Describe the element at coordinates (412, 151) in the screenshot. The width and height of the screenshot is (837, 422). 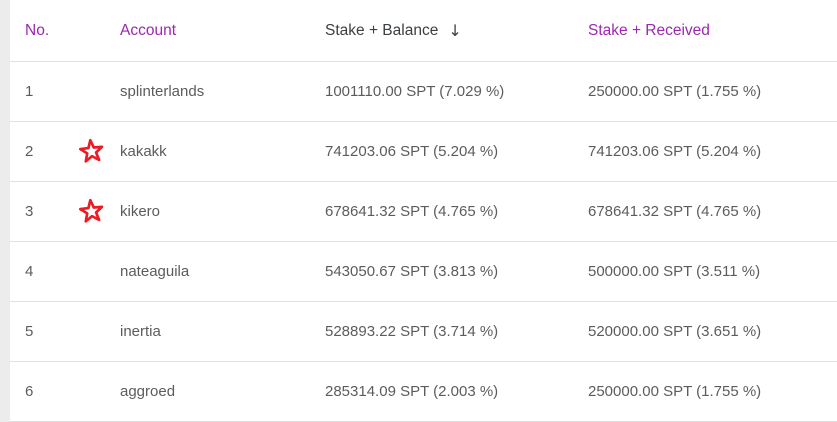
I see `stake-balance-cell: 741203.06 SPT (5.204 %)` at that location.